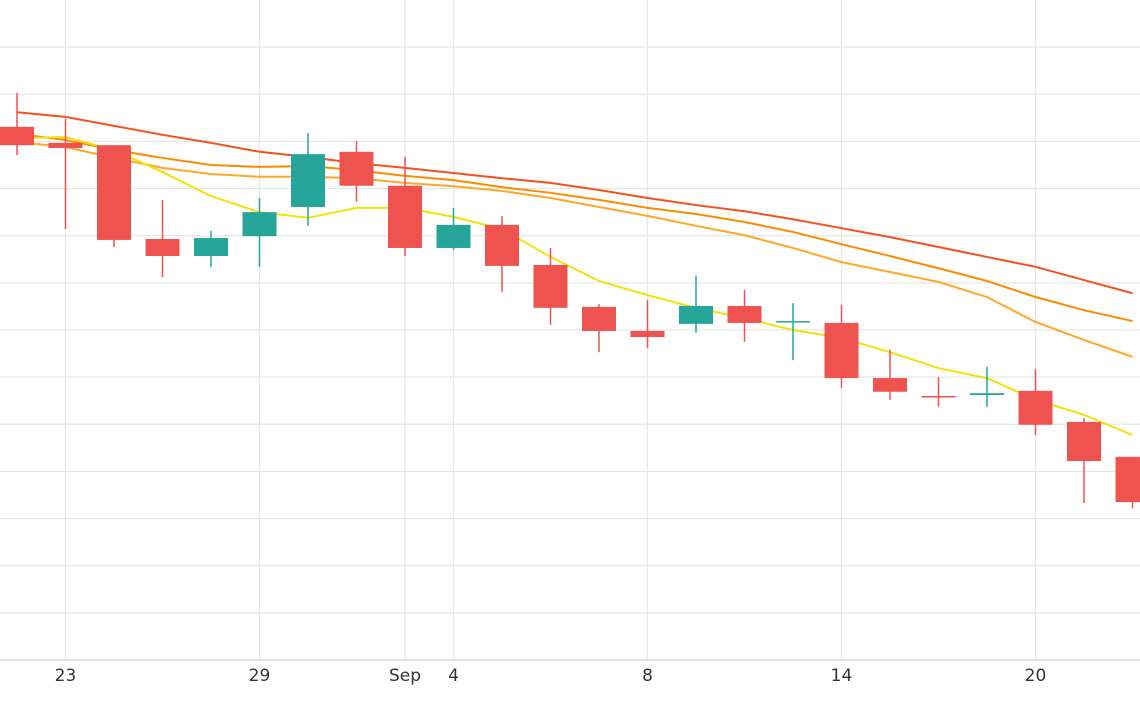 The width and height of the screenshot is (1140, 710). Describe the element at coordinates (842, 676) in the screenshot. I see `x-tick-label: 14` at that location.